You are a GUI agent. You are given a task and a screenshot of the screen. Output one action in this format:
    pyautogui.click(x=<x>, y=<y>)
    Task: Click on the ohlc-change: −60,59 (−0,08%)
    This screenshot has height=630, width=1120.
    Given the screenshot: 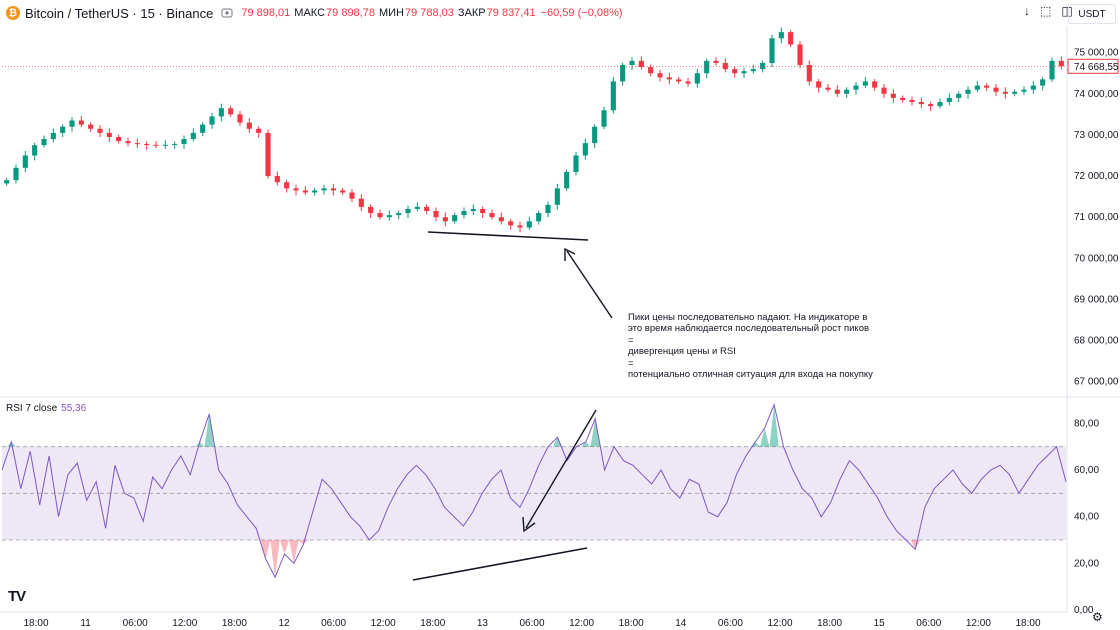 What is the action you would take?
    pyautogui.click(x=581, y=13)
    